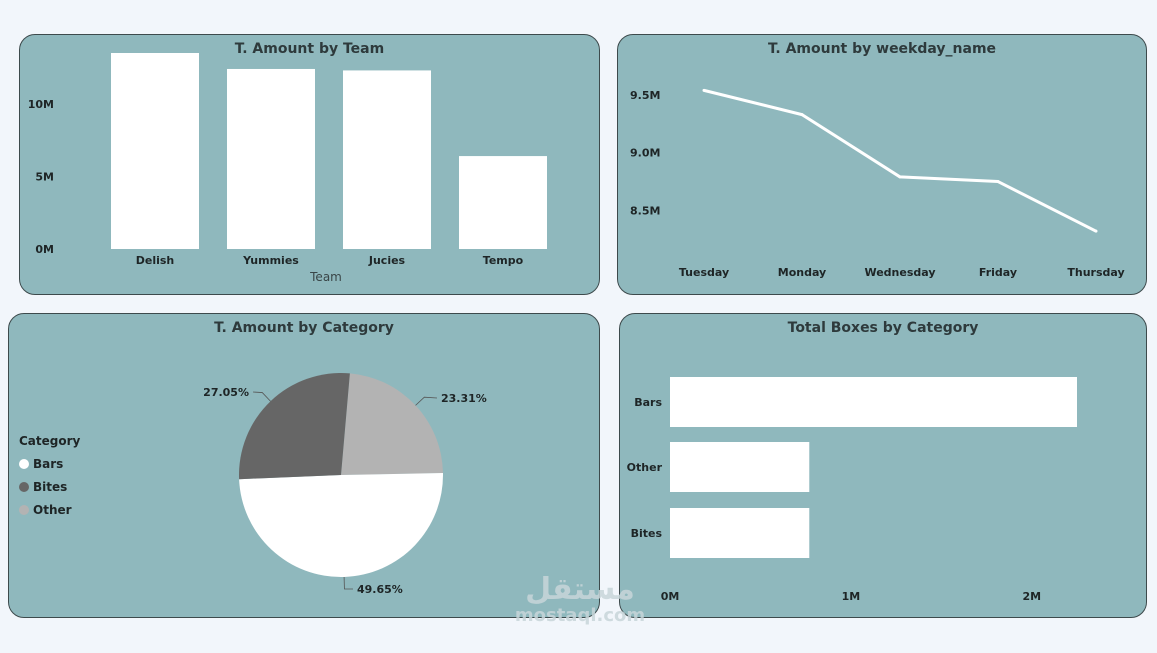 This screenshot has height=653, width=1157. Describe the element at coordinates (24, 486) in the screenshot. I see `legend-swatch-bites` at that location.